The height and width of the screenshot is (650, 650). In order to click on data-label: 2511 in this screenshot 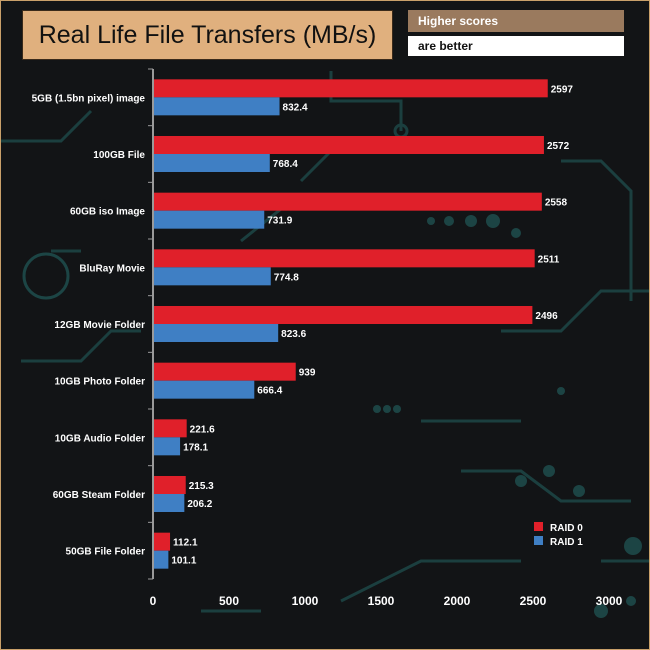, I will do `click(549, 259)`.